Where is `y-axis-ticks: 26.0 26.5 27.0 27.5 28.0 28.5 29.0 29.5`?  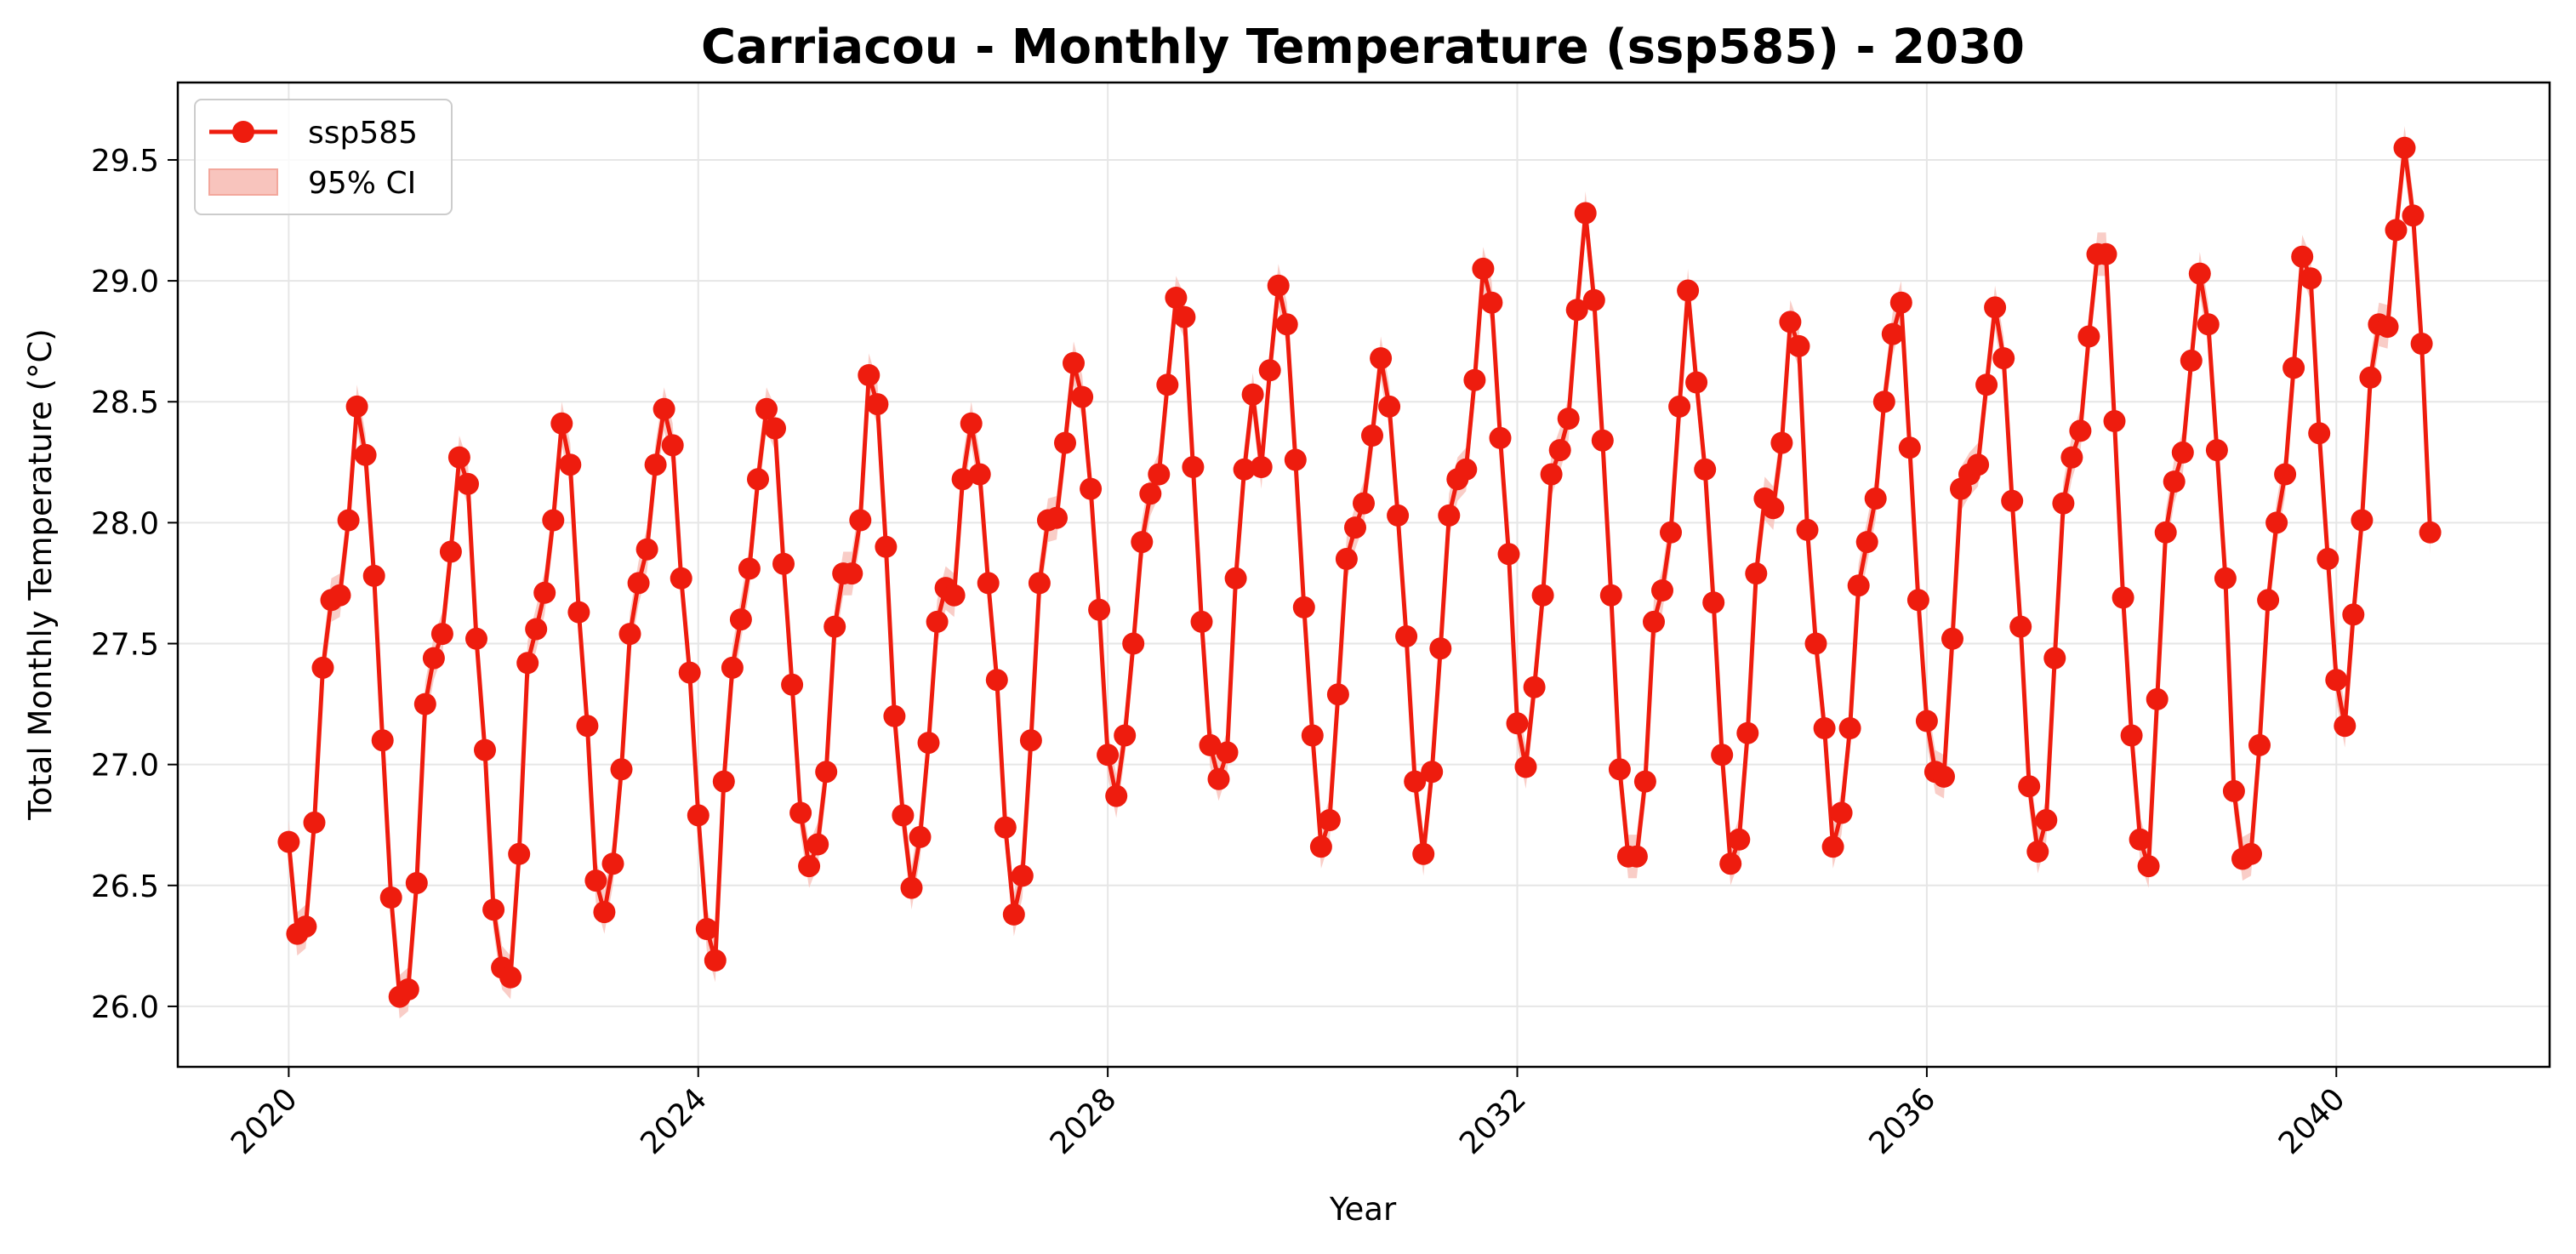
y-axis-ticks: 26.0 26.5 27.0 27.5 28.0 28.5 29.0 29.5 is located at coordinates (135, 584).